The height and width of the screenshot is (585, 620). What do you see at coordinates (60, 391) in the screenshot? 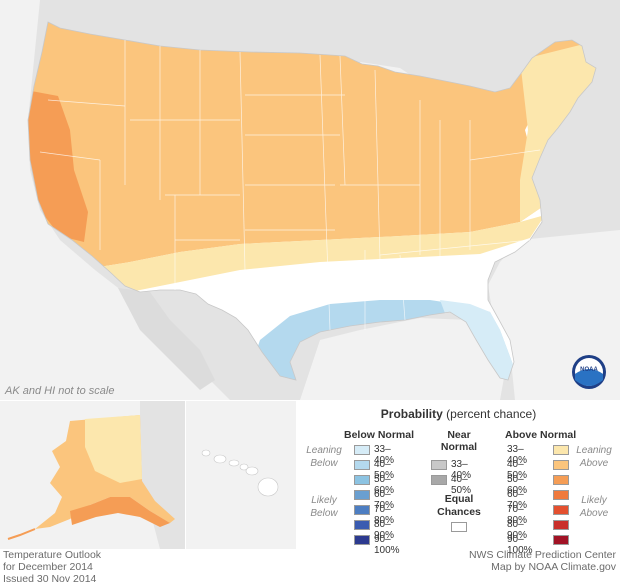
I see `scale-note: AK and HI not to scale` at bounding box center [60, 391].